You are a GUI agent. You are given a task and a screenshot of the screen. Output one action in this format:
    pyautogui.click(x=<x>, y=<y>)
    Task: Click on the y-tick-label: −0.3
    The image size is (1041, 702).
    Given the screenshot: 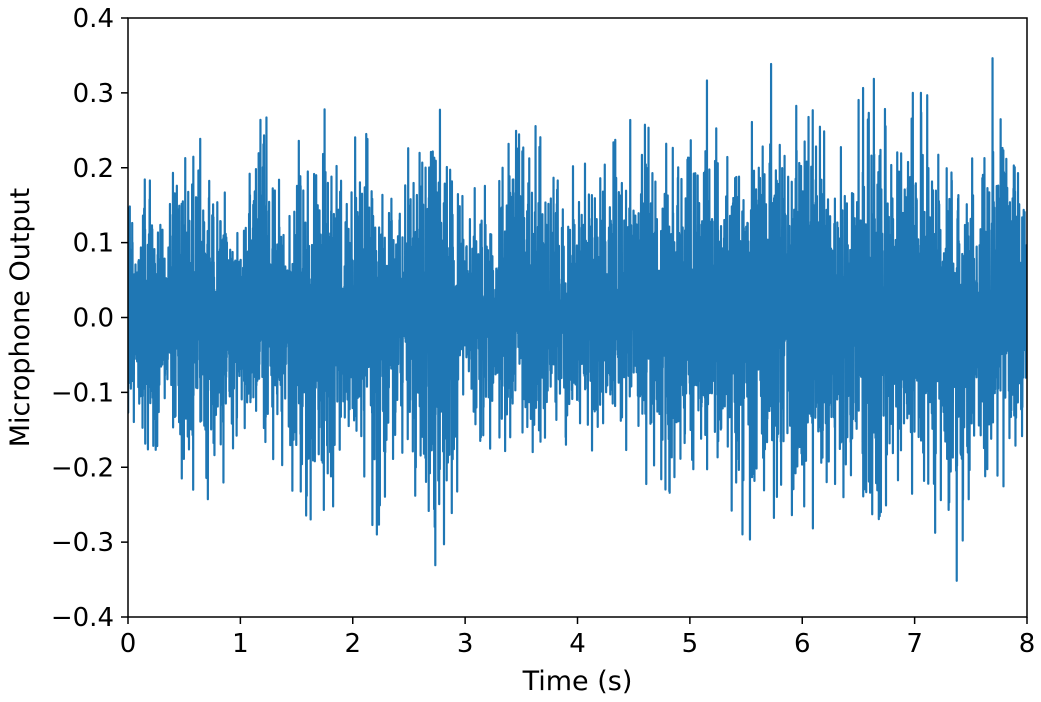 What is the action you would take?
    pyautogui.click(x=82, y=543)
    